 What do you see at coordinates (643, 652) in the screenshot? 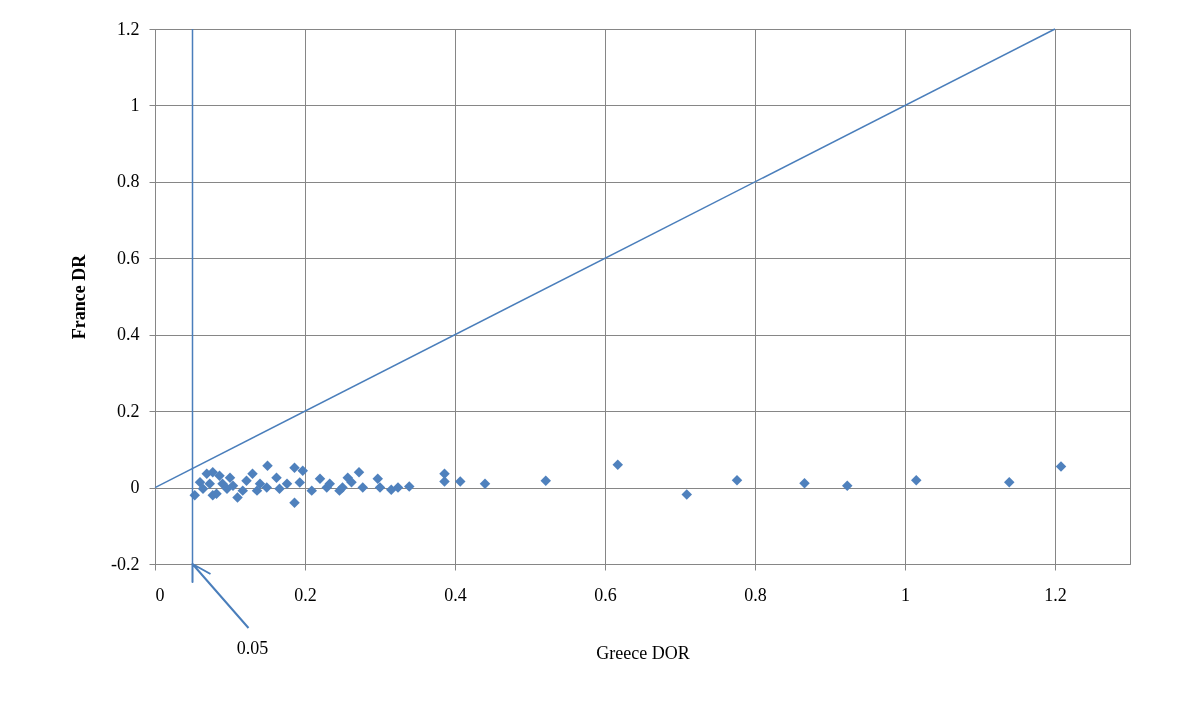
I see `x-axis-title: Greece DOR` at bounding box center [643, 652].